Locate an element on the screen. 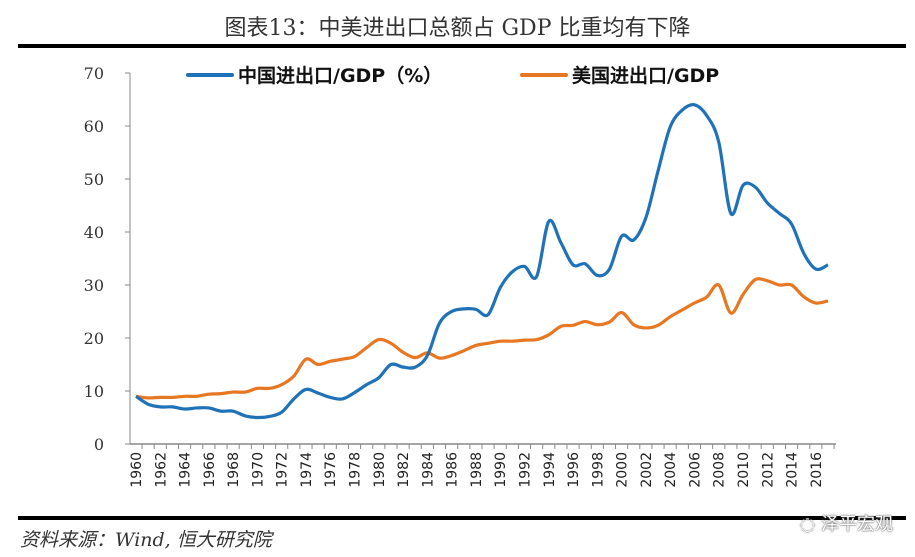 The height and width of the screenshot is (557, 915). y-tick-label: 30 is located at coordinates (94, 285).